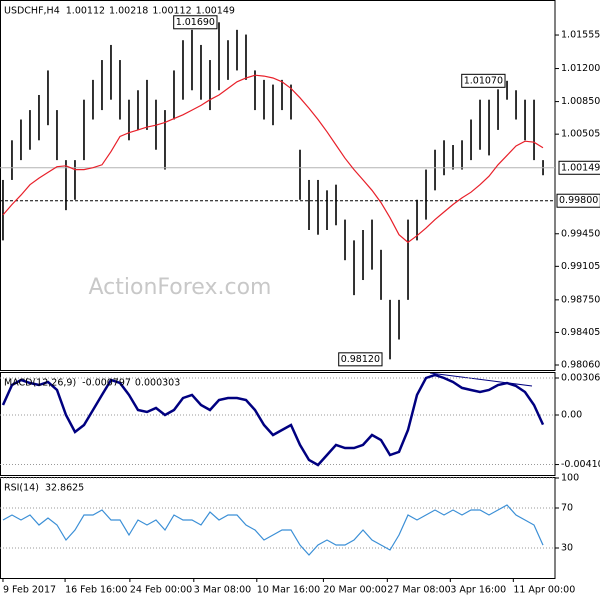  Describe the element at coordinates (580, 464) in the screenshot. I see `y-tick-label: -0.004104` at that location.